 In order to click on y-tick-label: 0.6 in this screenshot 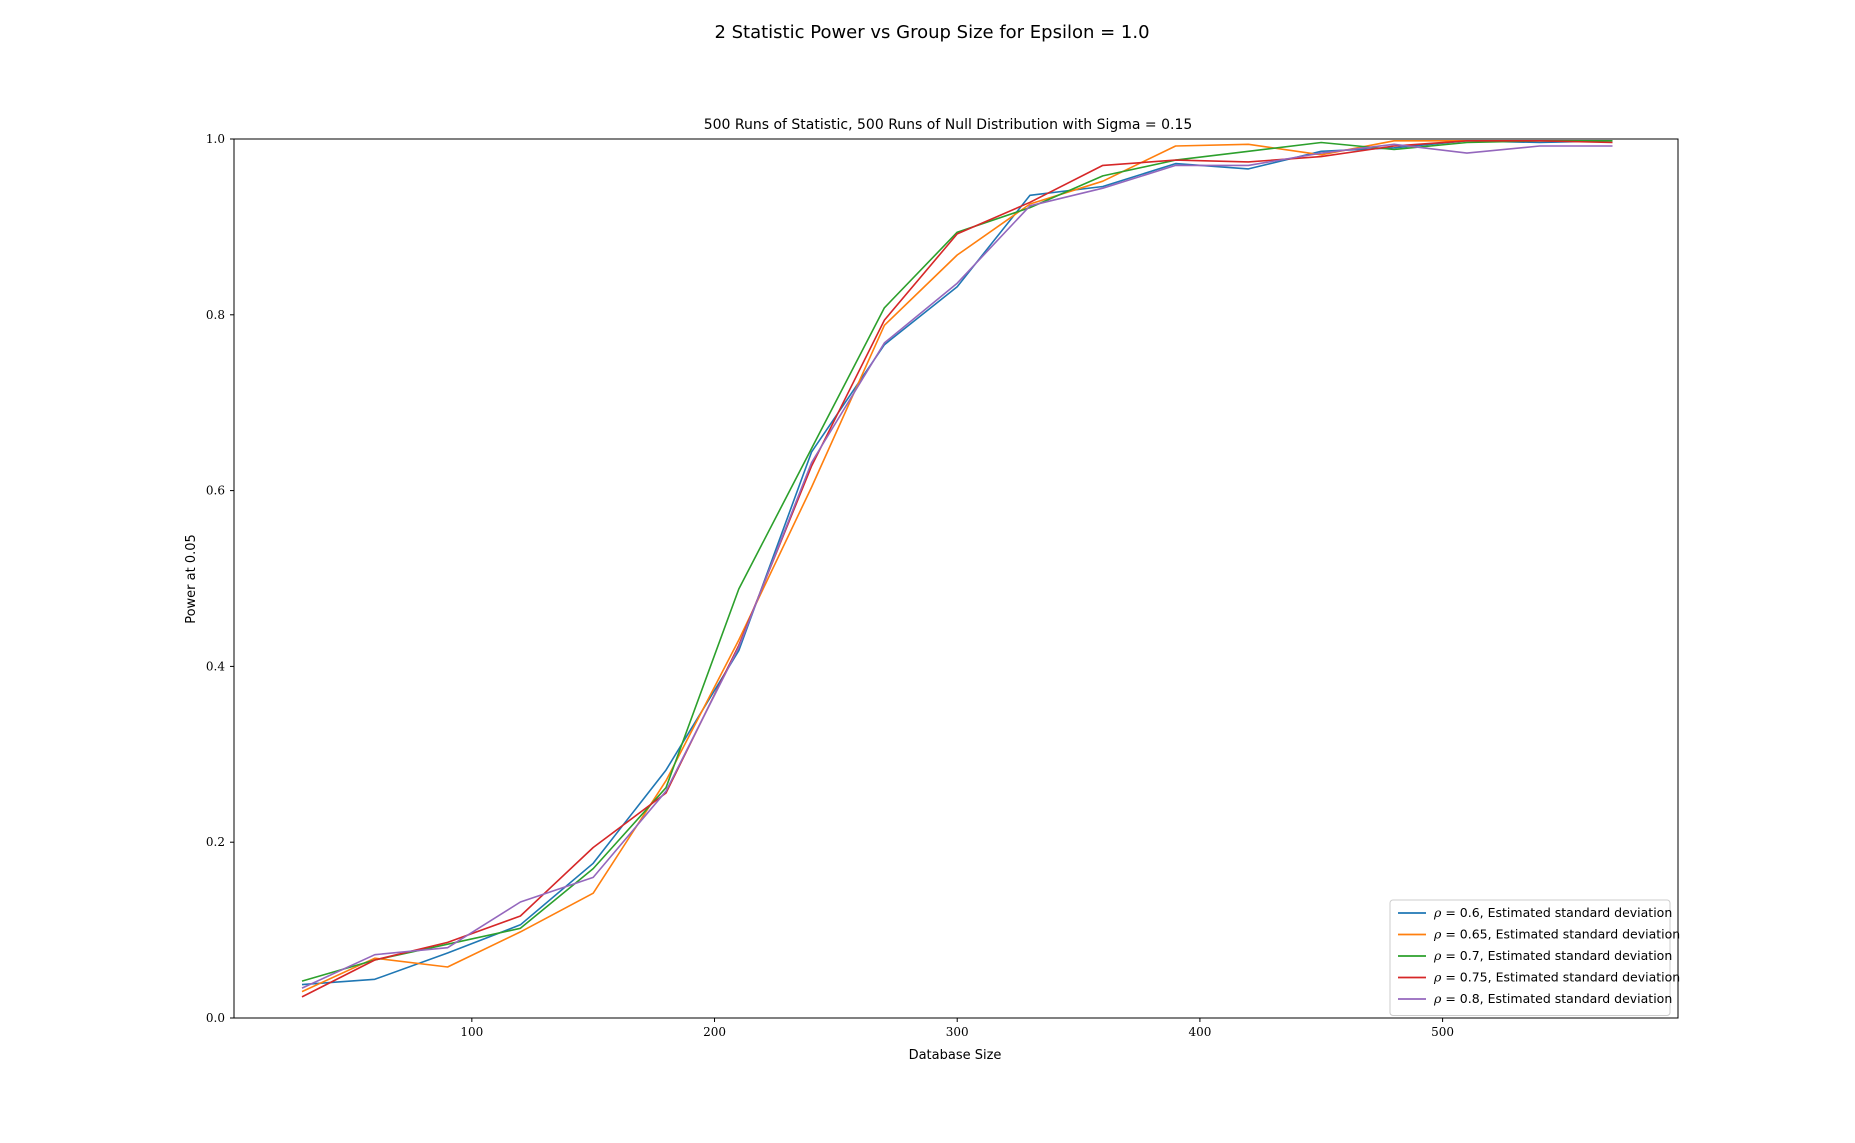, I will do `click(215, 491)`.